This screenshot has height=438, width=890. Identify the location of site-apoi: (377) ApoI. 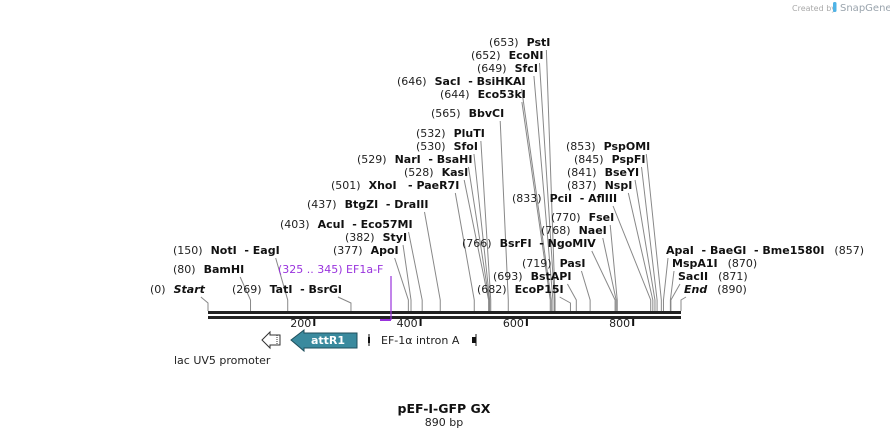
(366, 250).